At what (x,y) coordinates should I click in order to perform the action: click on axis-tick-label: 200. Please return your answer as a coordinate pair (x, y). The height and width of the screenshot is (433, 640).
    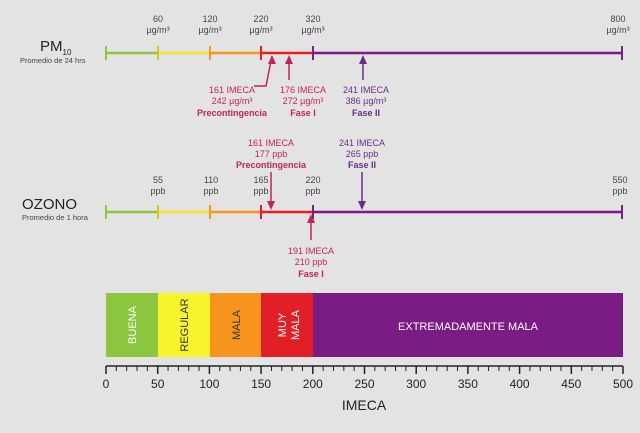
    Looking at the image, I should click on (313, 384).